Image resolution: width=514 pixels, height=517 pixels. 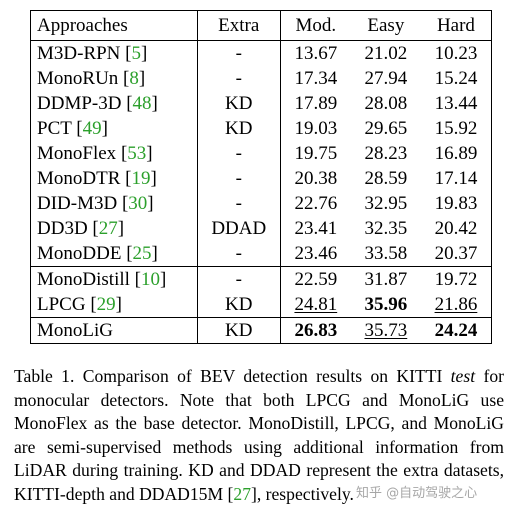 I want to click on easy-cell: 28.23, so click(x=386, y=153).